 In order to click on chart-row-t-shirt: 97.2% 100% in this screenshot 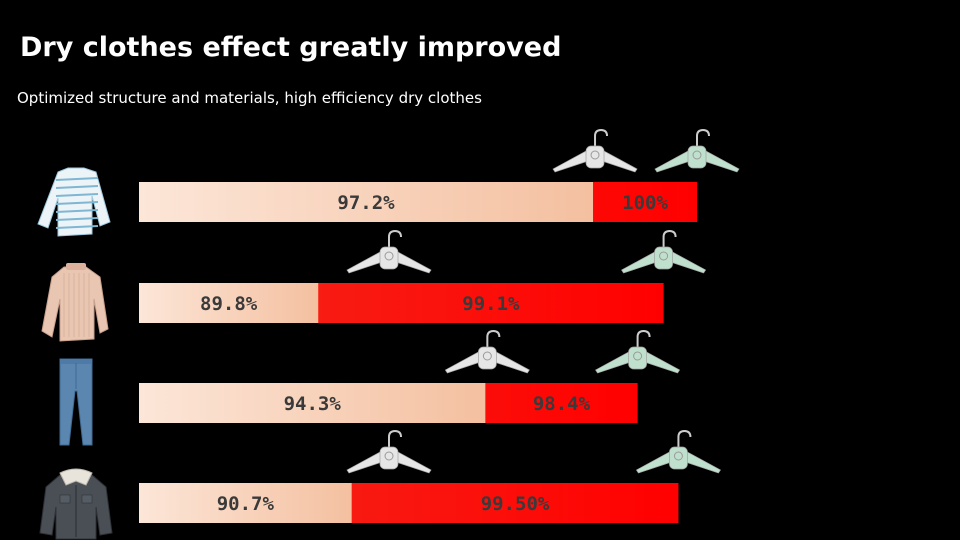, I will do `click(388, 182)`.